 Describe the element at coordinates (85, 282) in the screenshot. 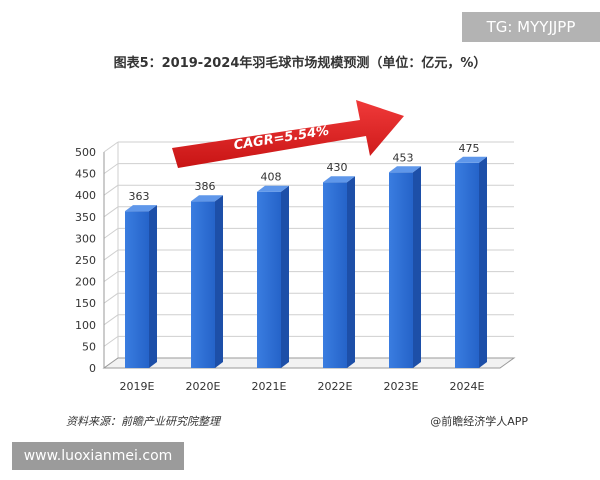

I see `y-tick-label: 200` at that location.